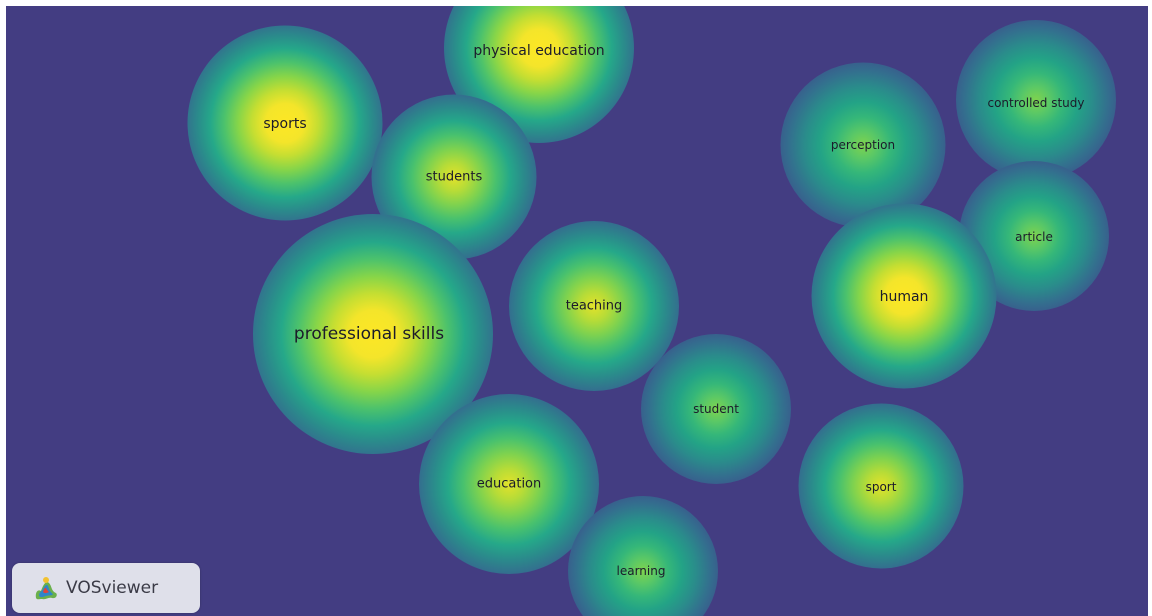 This screenshot has width=1152, height=616. What do you see at coordinates (369, 334) in the screenshot?
I see `term-label-professional-skills: professional skills` at bounding box center [369, 334].